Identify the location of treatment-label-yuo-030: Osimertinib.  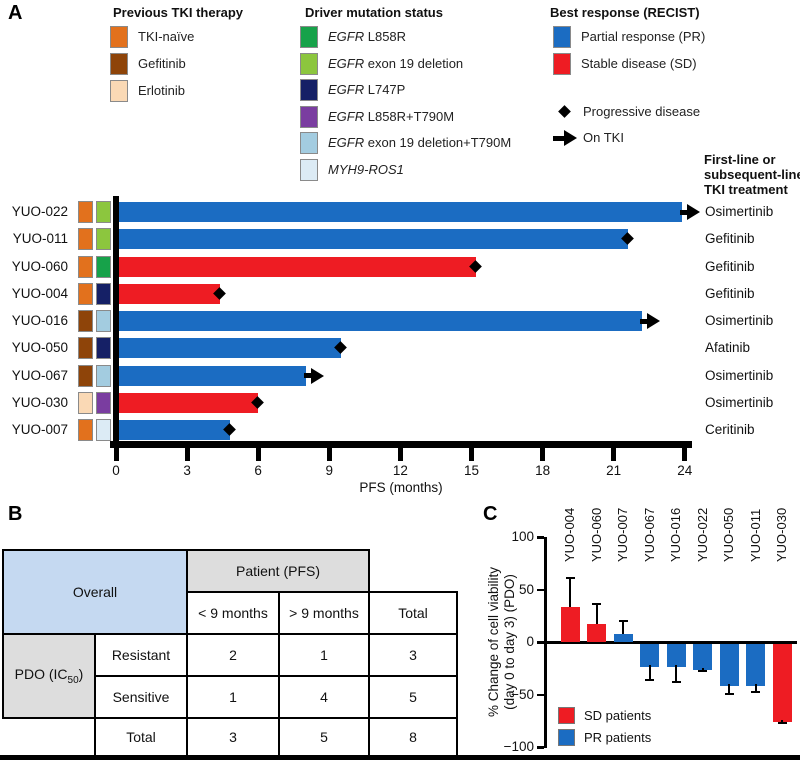
(739, 402).